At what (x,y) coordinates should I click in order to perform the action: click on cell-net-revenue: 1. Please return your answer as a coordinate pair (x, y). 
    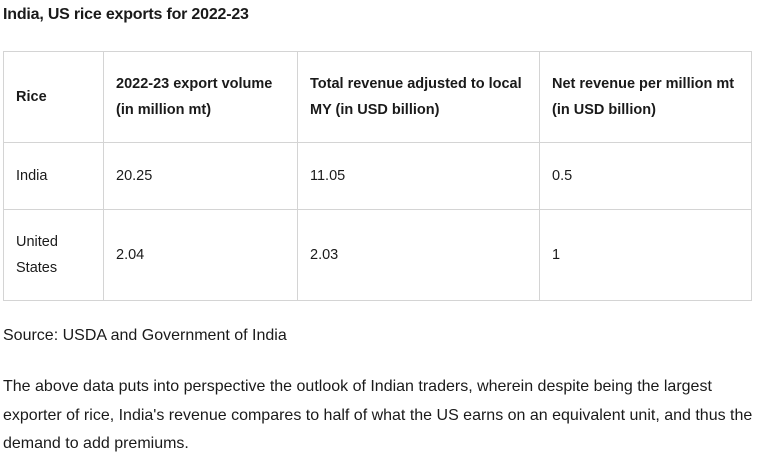
    Looking at the image, I should click on (645, 255).